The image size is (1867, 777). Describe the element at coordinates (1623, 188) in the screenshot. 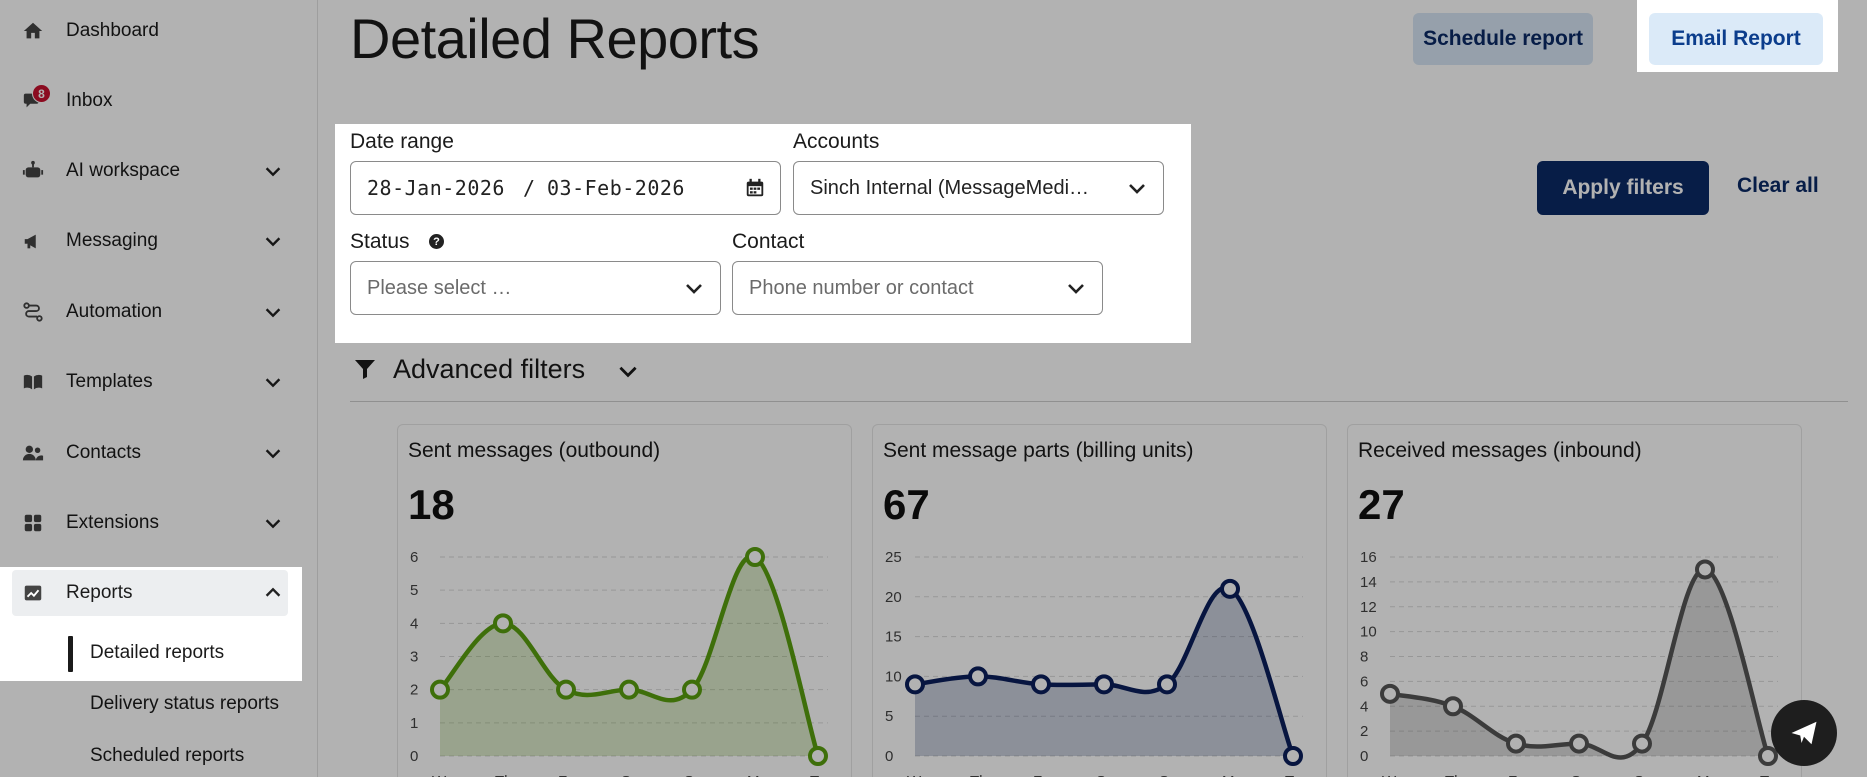

I see `apply-filters-button: Apply filters` at that location.